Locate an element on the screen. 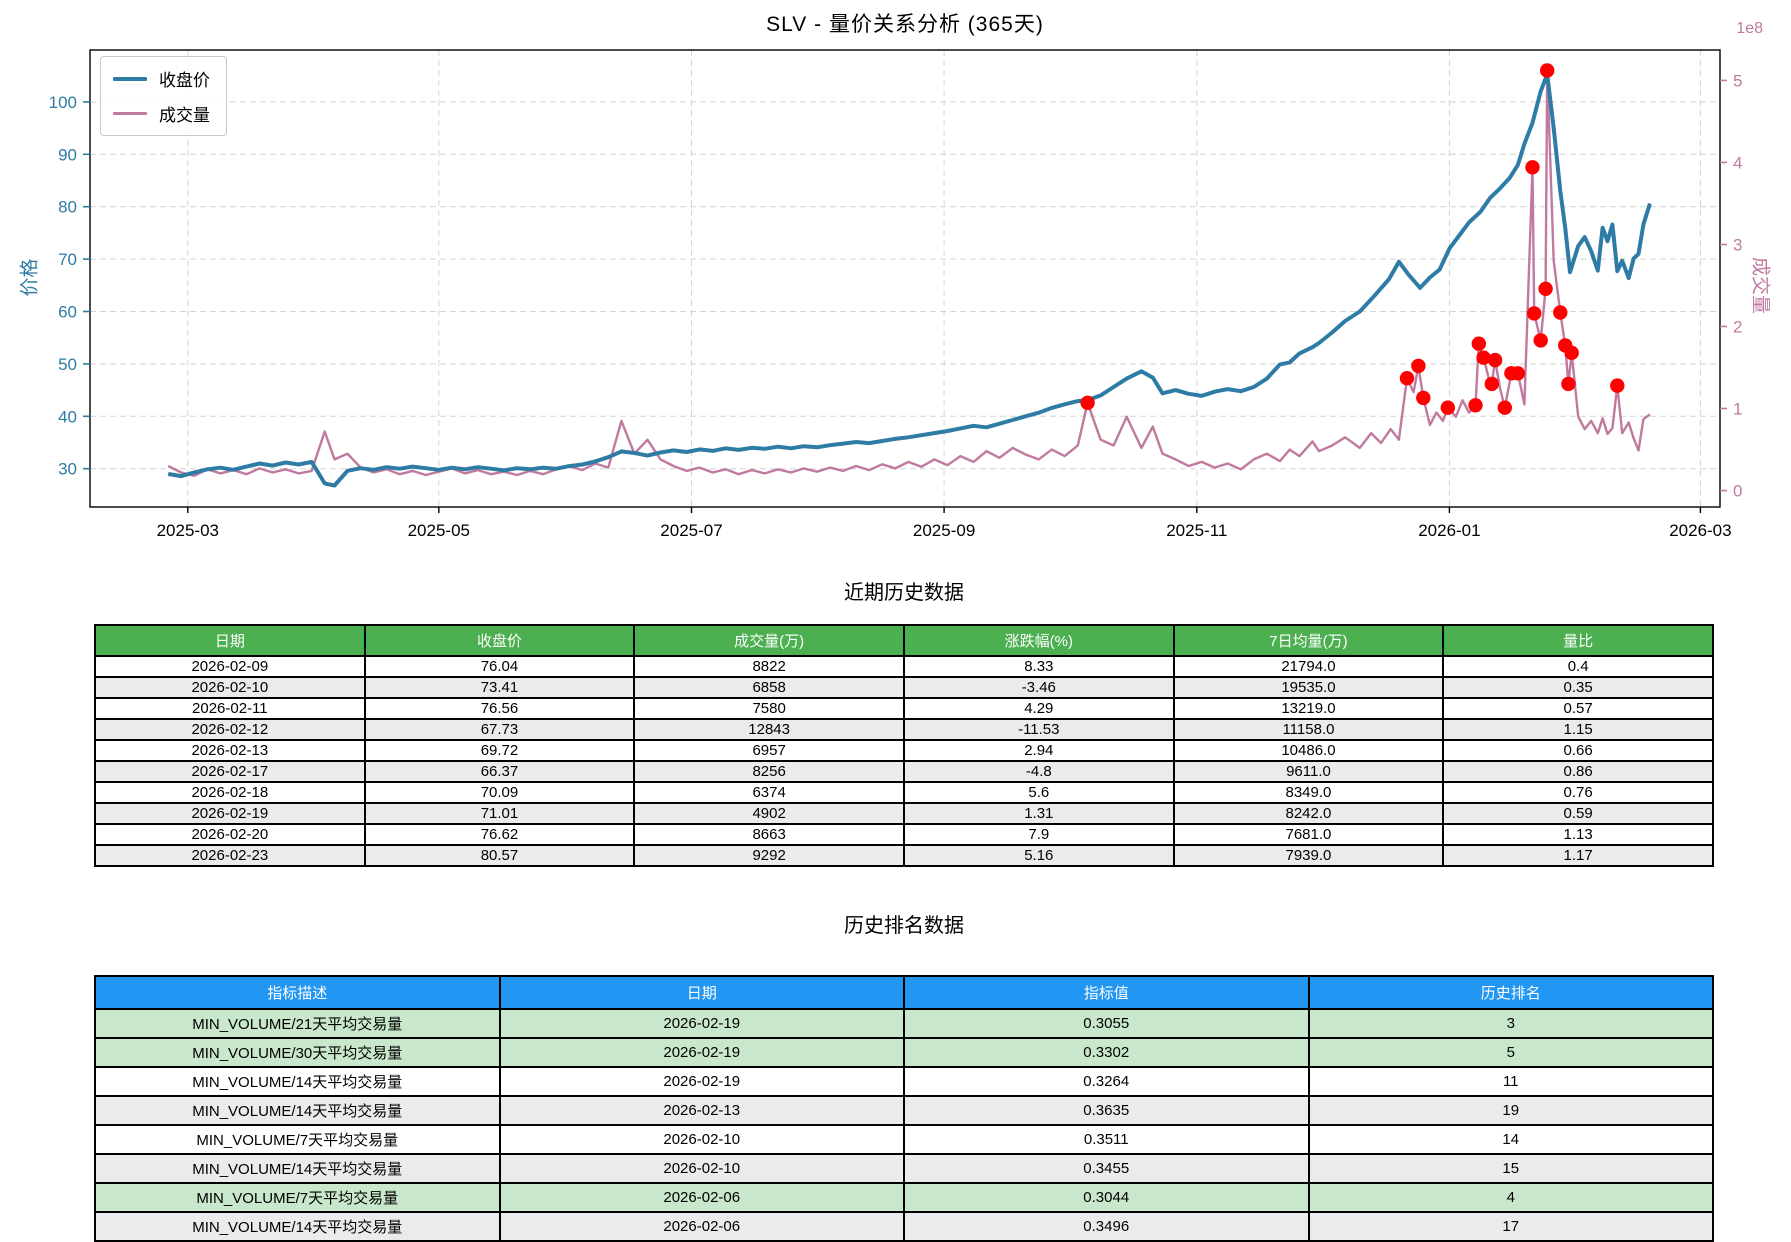  column-header: 成交量(万) is located at coordinates (769, 640).